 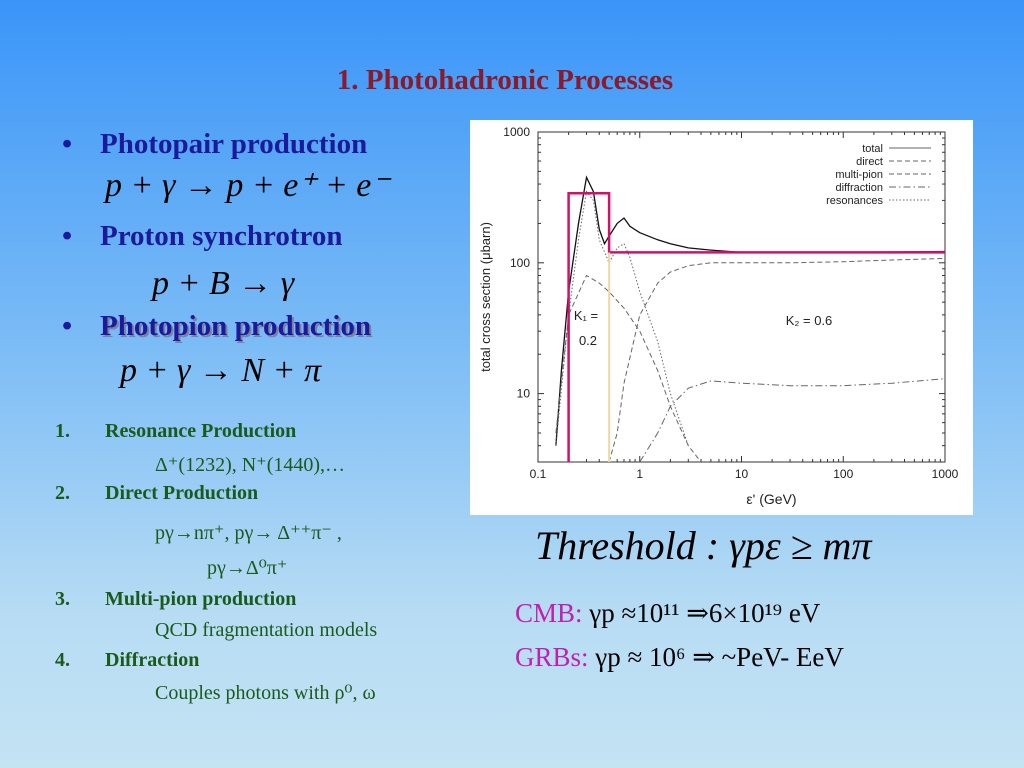 I want to click on list-item-multipion: 3. Multi-pion production, so click(x=175, y=599).